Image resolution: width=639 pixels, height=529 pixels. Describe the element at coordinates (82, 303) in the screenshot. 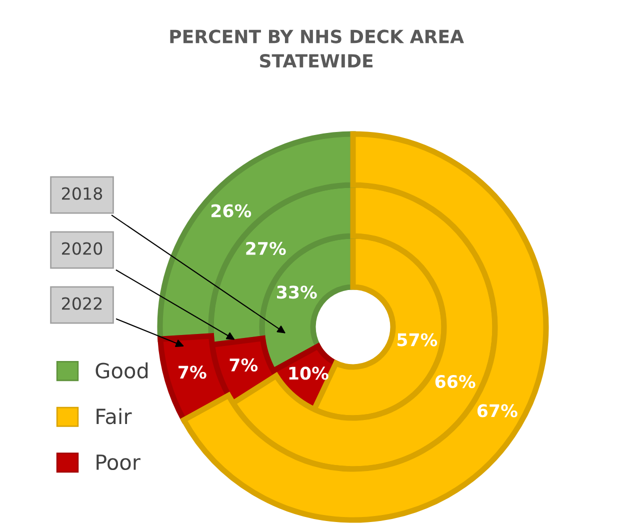

I see `slice-label: 2022` at that location.